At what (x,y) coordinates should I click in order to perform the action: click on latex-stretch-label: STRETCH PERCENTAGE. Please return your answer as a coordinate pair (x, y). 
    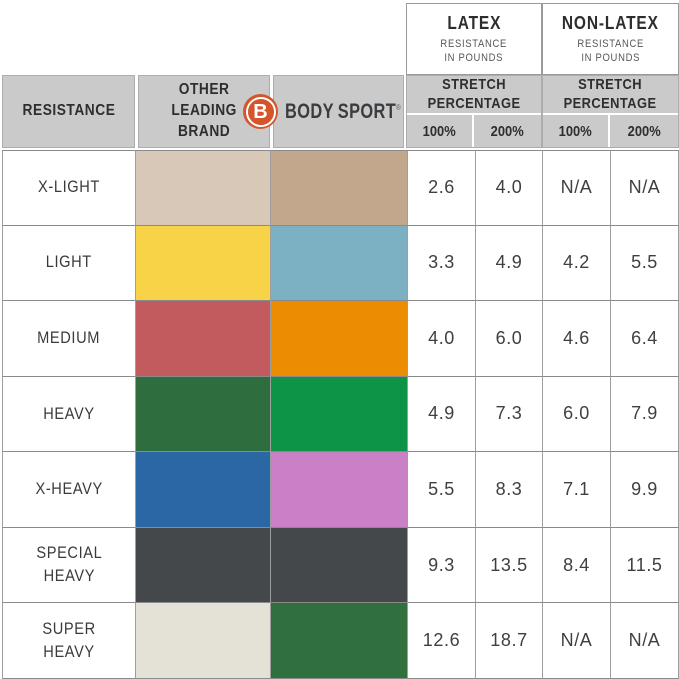
    Looking at the image, I should click on (474, 94).